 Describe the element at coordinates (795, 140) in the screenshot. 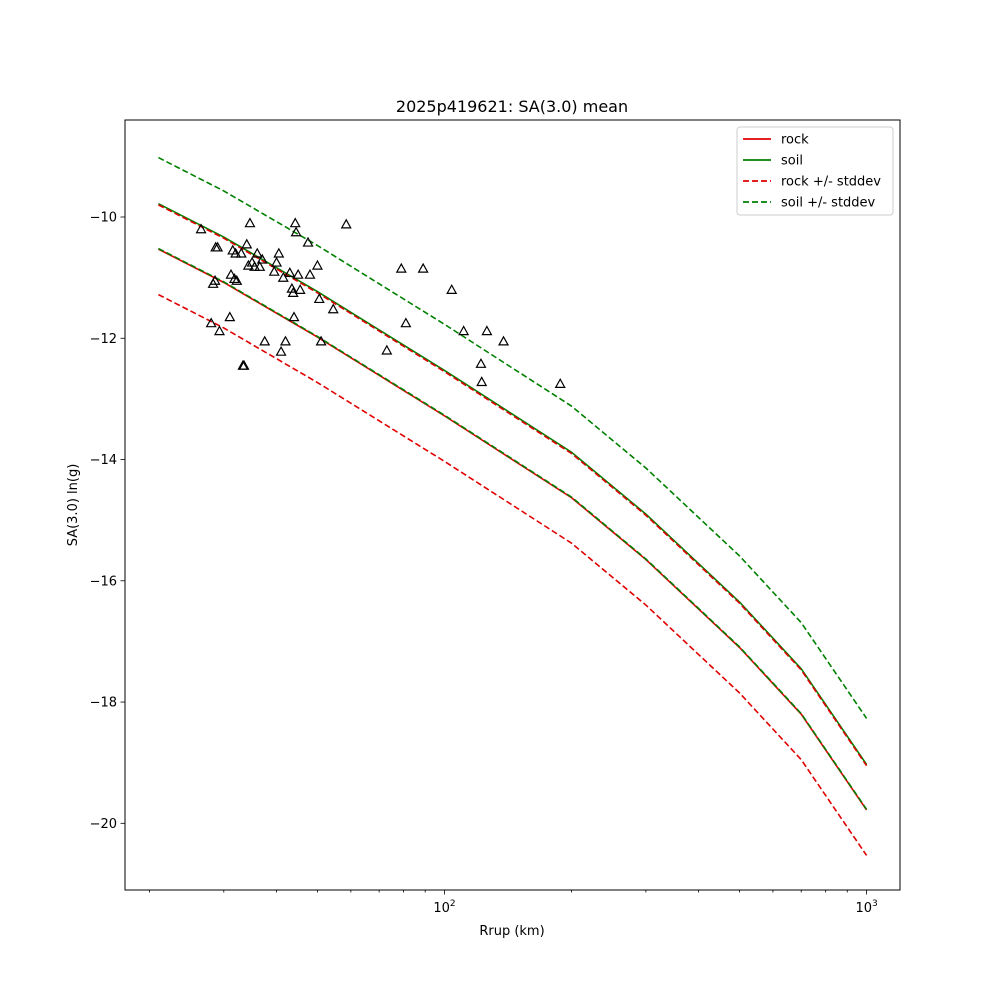

I see `legend-label: rock` at that location.